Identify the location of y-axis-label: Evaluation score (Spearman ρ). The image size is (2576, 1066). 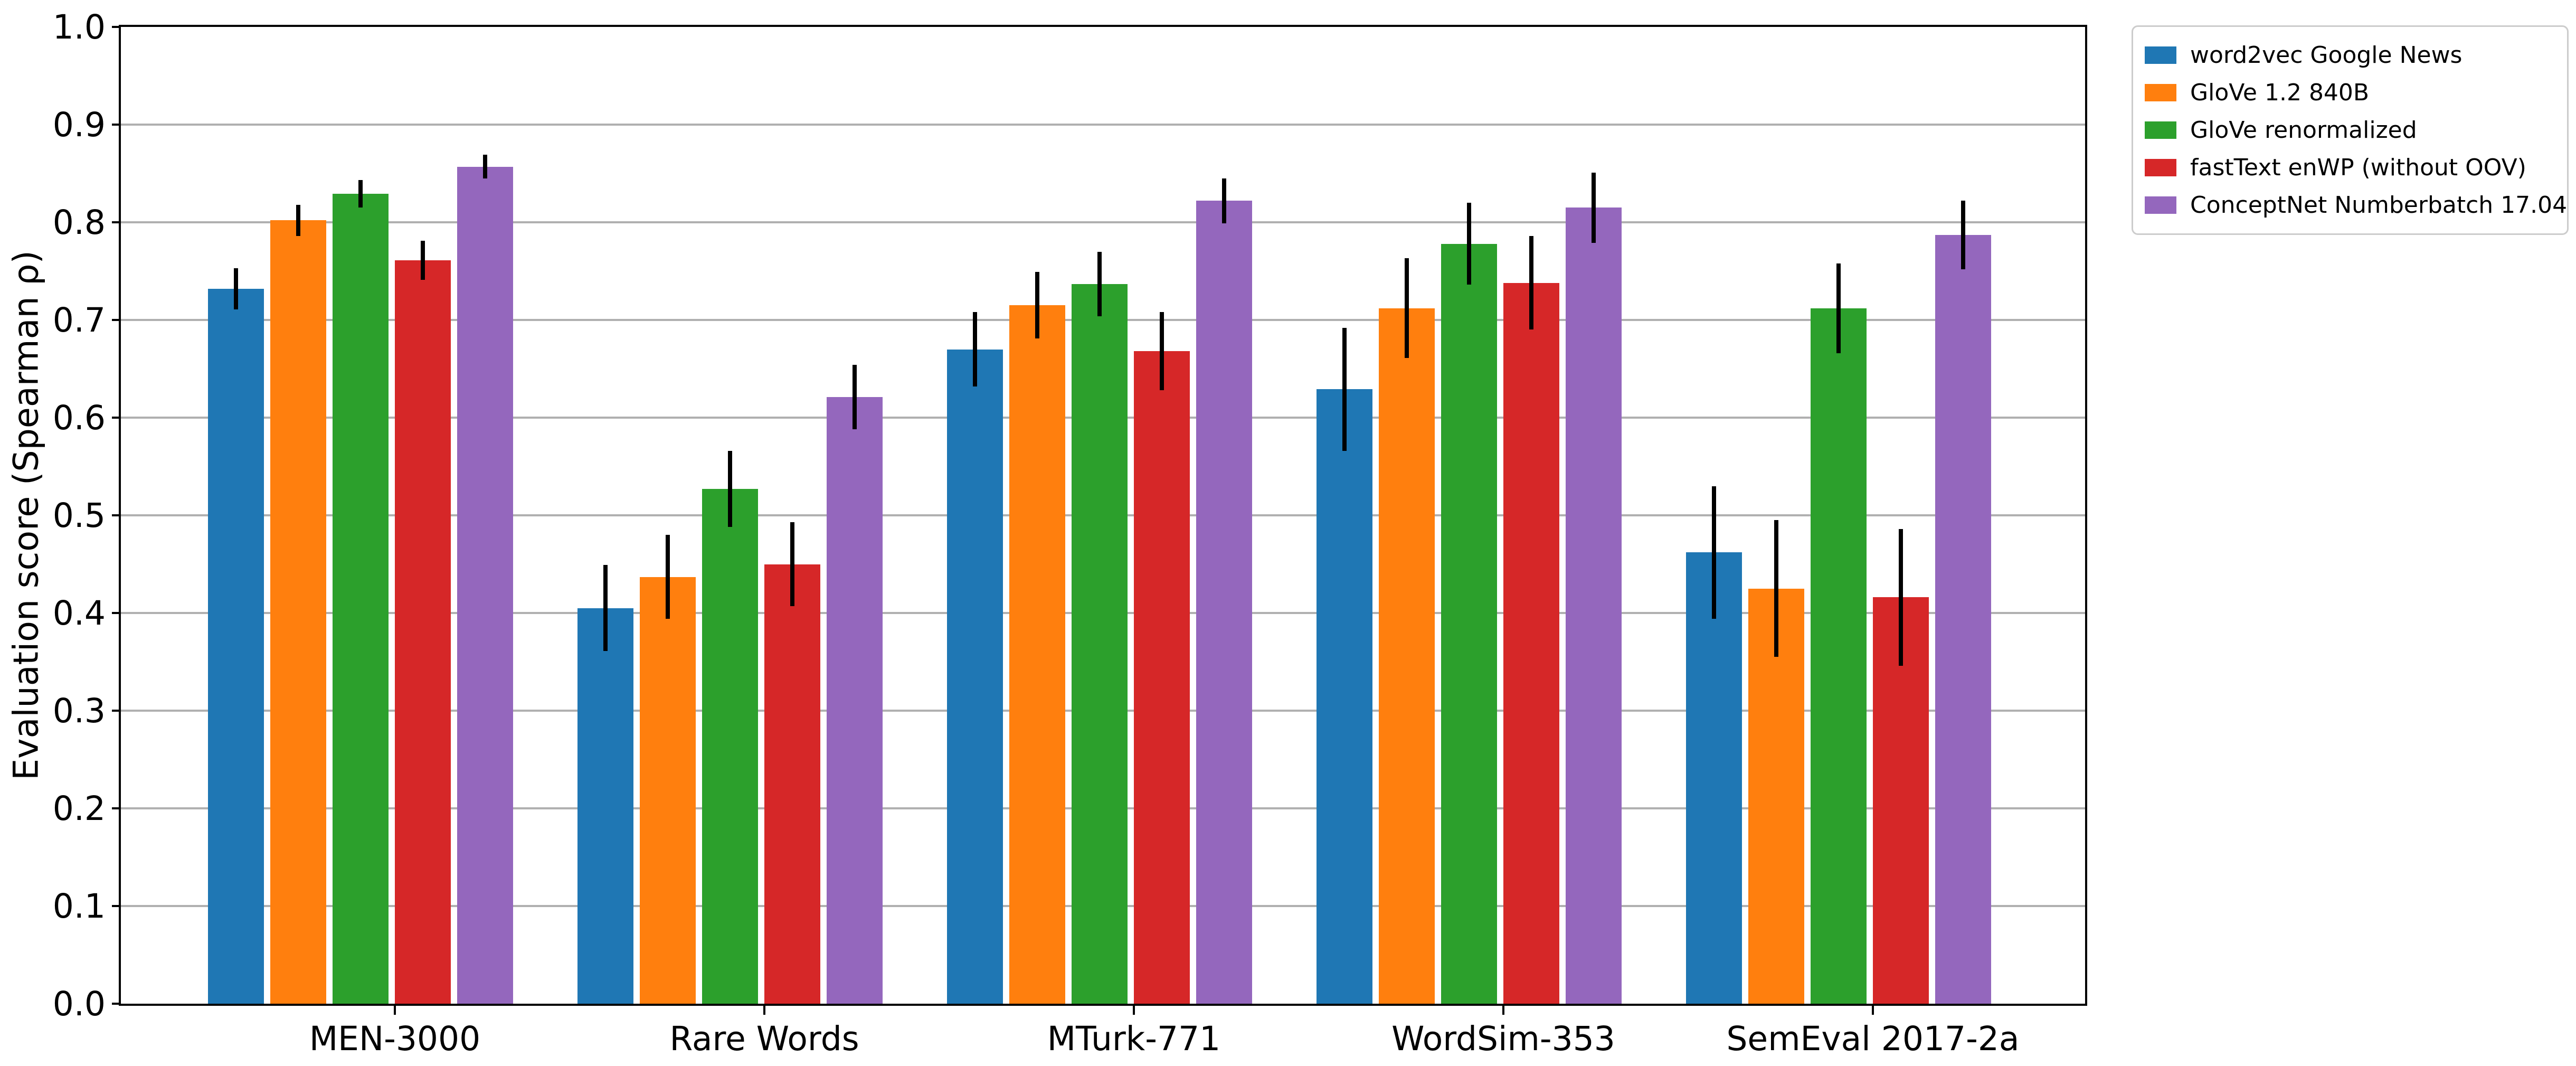
(26, 515).